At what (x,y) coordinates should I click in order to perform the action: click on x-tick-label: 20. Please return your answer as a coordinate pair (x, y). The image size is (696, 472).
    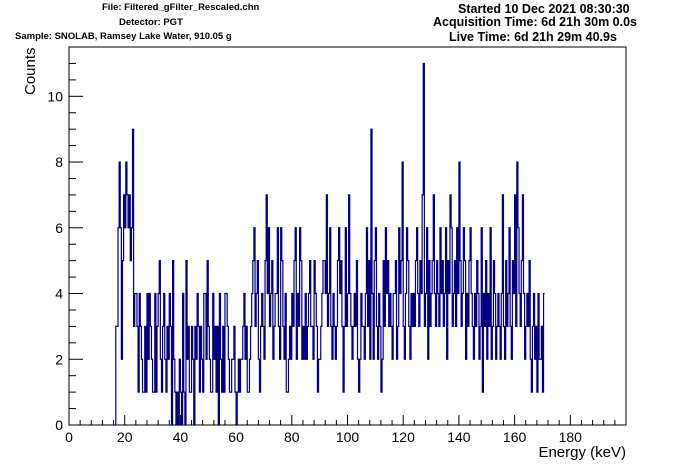
    Looking at the image, I should click on (125, 437).